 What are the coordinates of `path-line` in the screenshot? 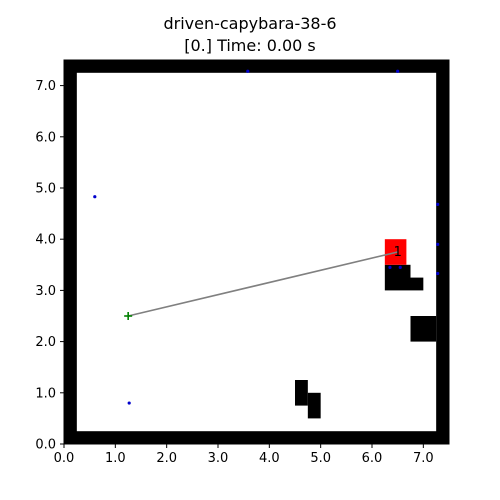 It's located at (262, 284).